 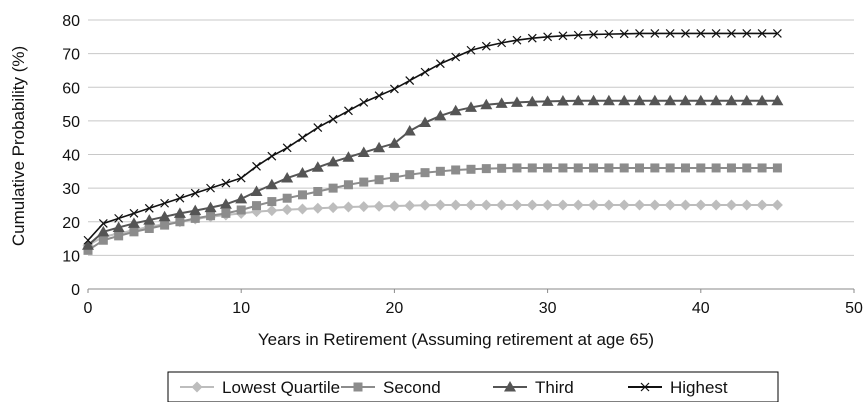 What do you see at coordinates (71, 55) in the screenshot?
I see `y-tick-label-70: 70` at bounding box center [71, 55].